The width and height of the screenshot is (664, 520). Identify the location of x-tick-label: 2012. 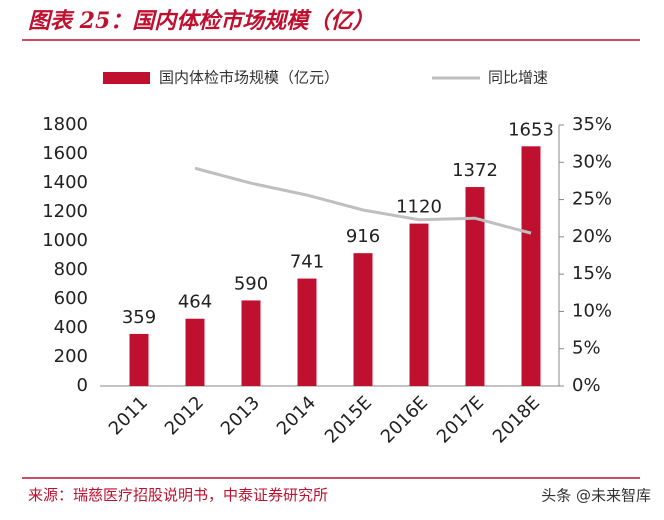
(184, 415).